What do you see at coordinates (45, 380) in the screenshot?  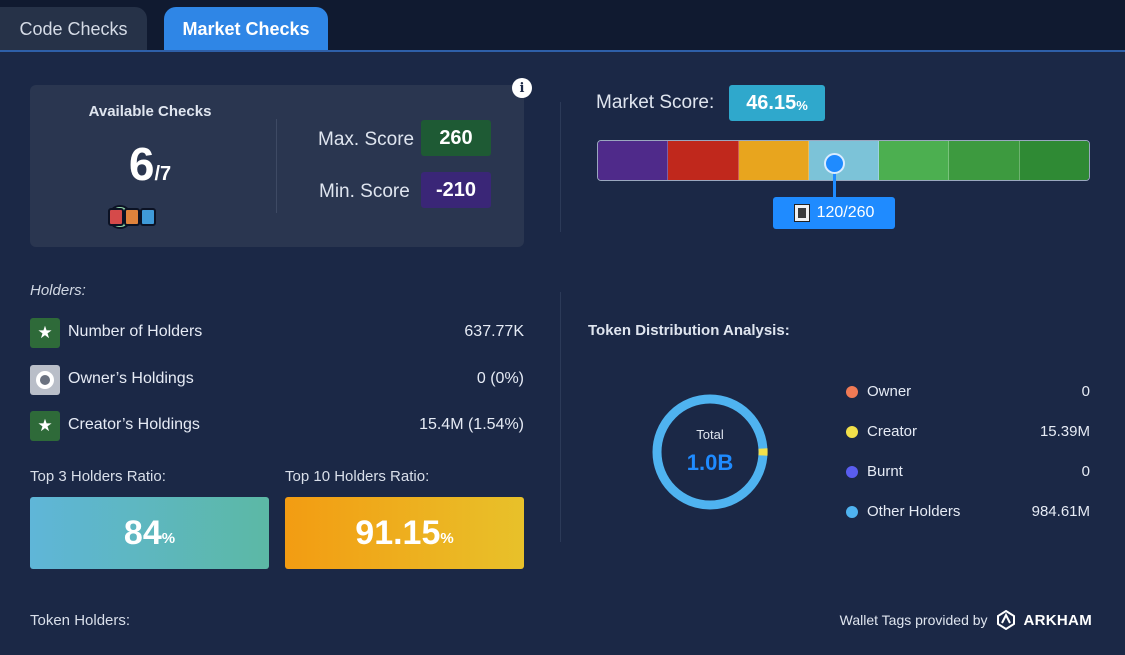 I see `ring-icon` at bounding box center [45, 380].